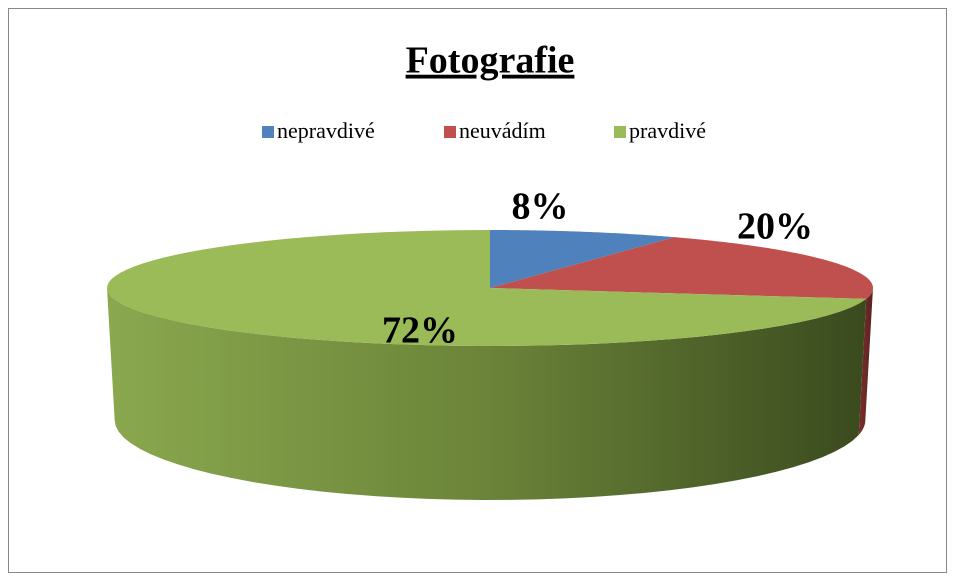 The image size is (956, 581). What do you see at coordinates (667, 130) in the screenshot?
I see `legend-label: pravdivé` at bounding box center [667, 130].